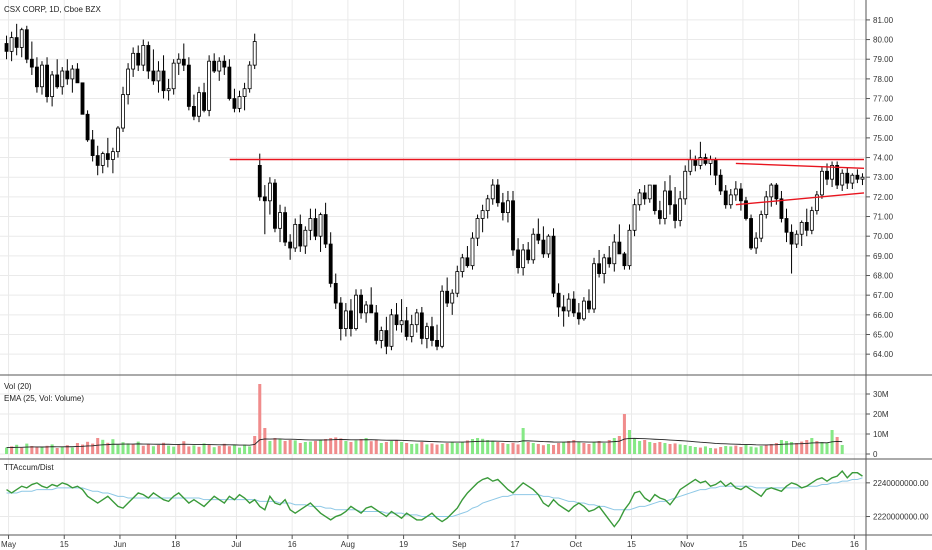  What do you see at coordinates (631, 544) in the screenshot?
I see `time-tick-label: 15` at bounding box center [631, 544].